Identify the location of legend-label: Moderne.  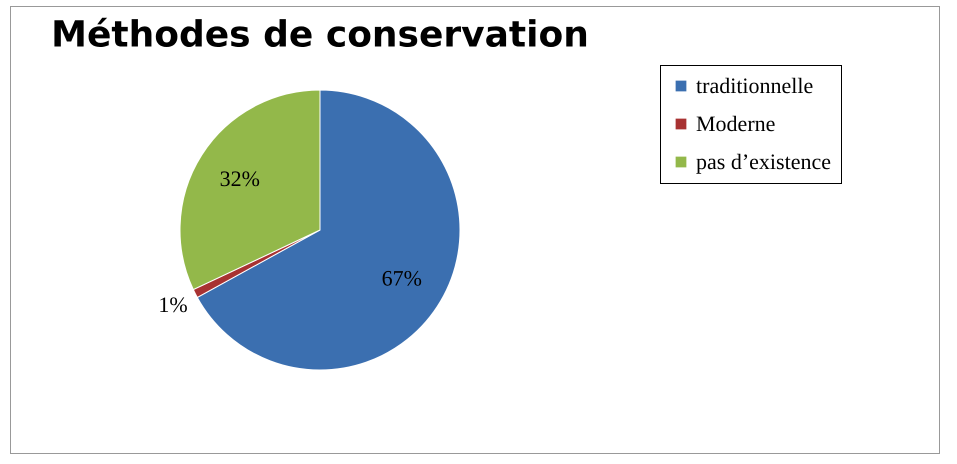
(736, 123).